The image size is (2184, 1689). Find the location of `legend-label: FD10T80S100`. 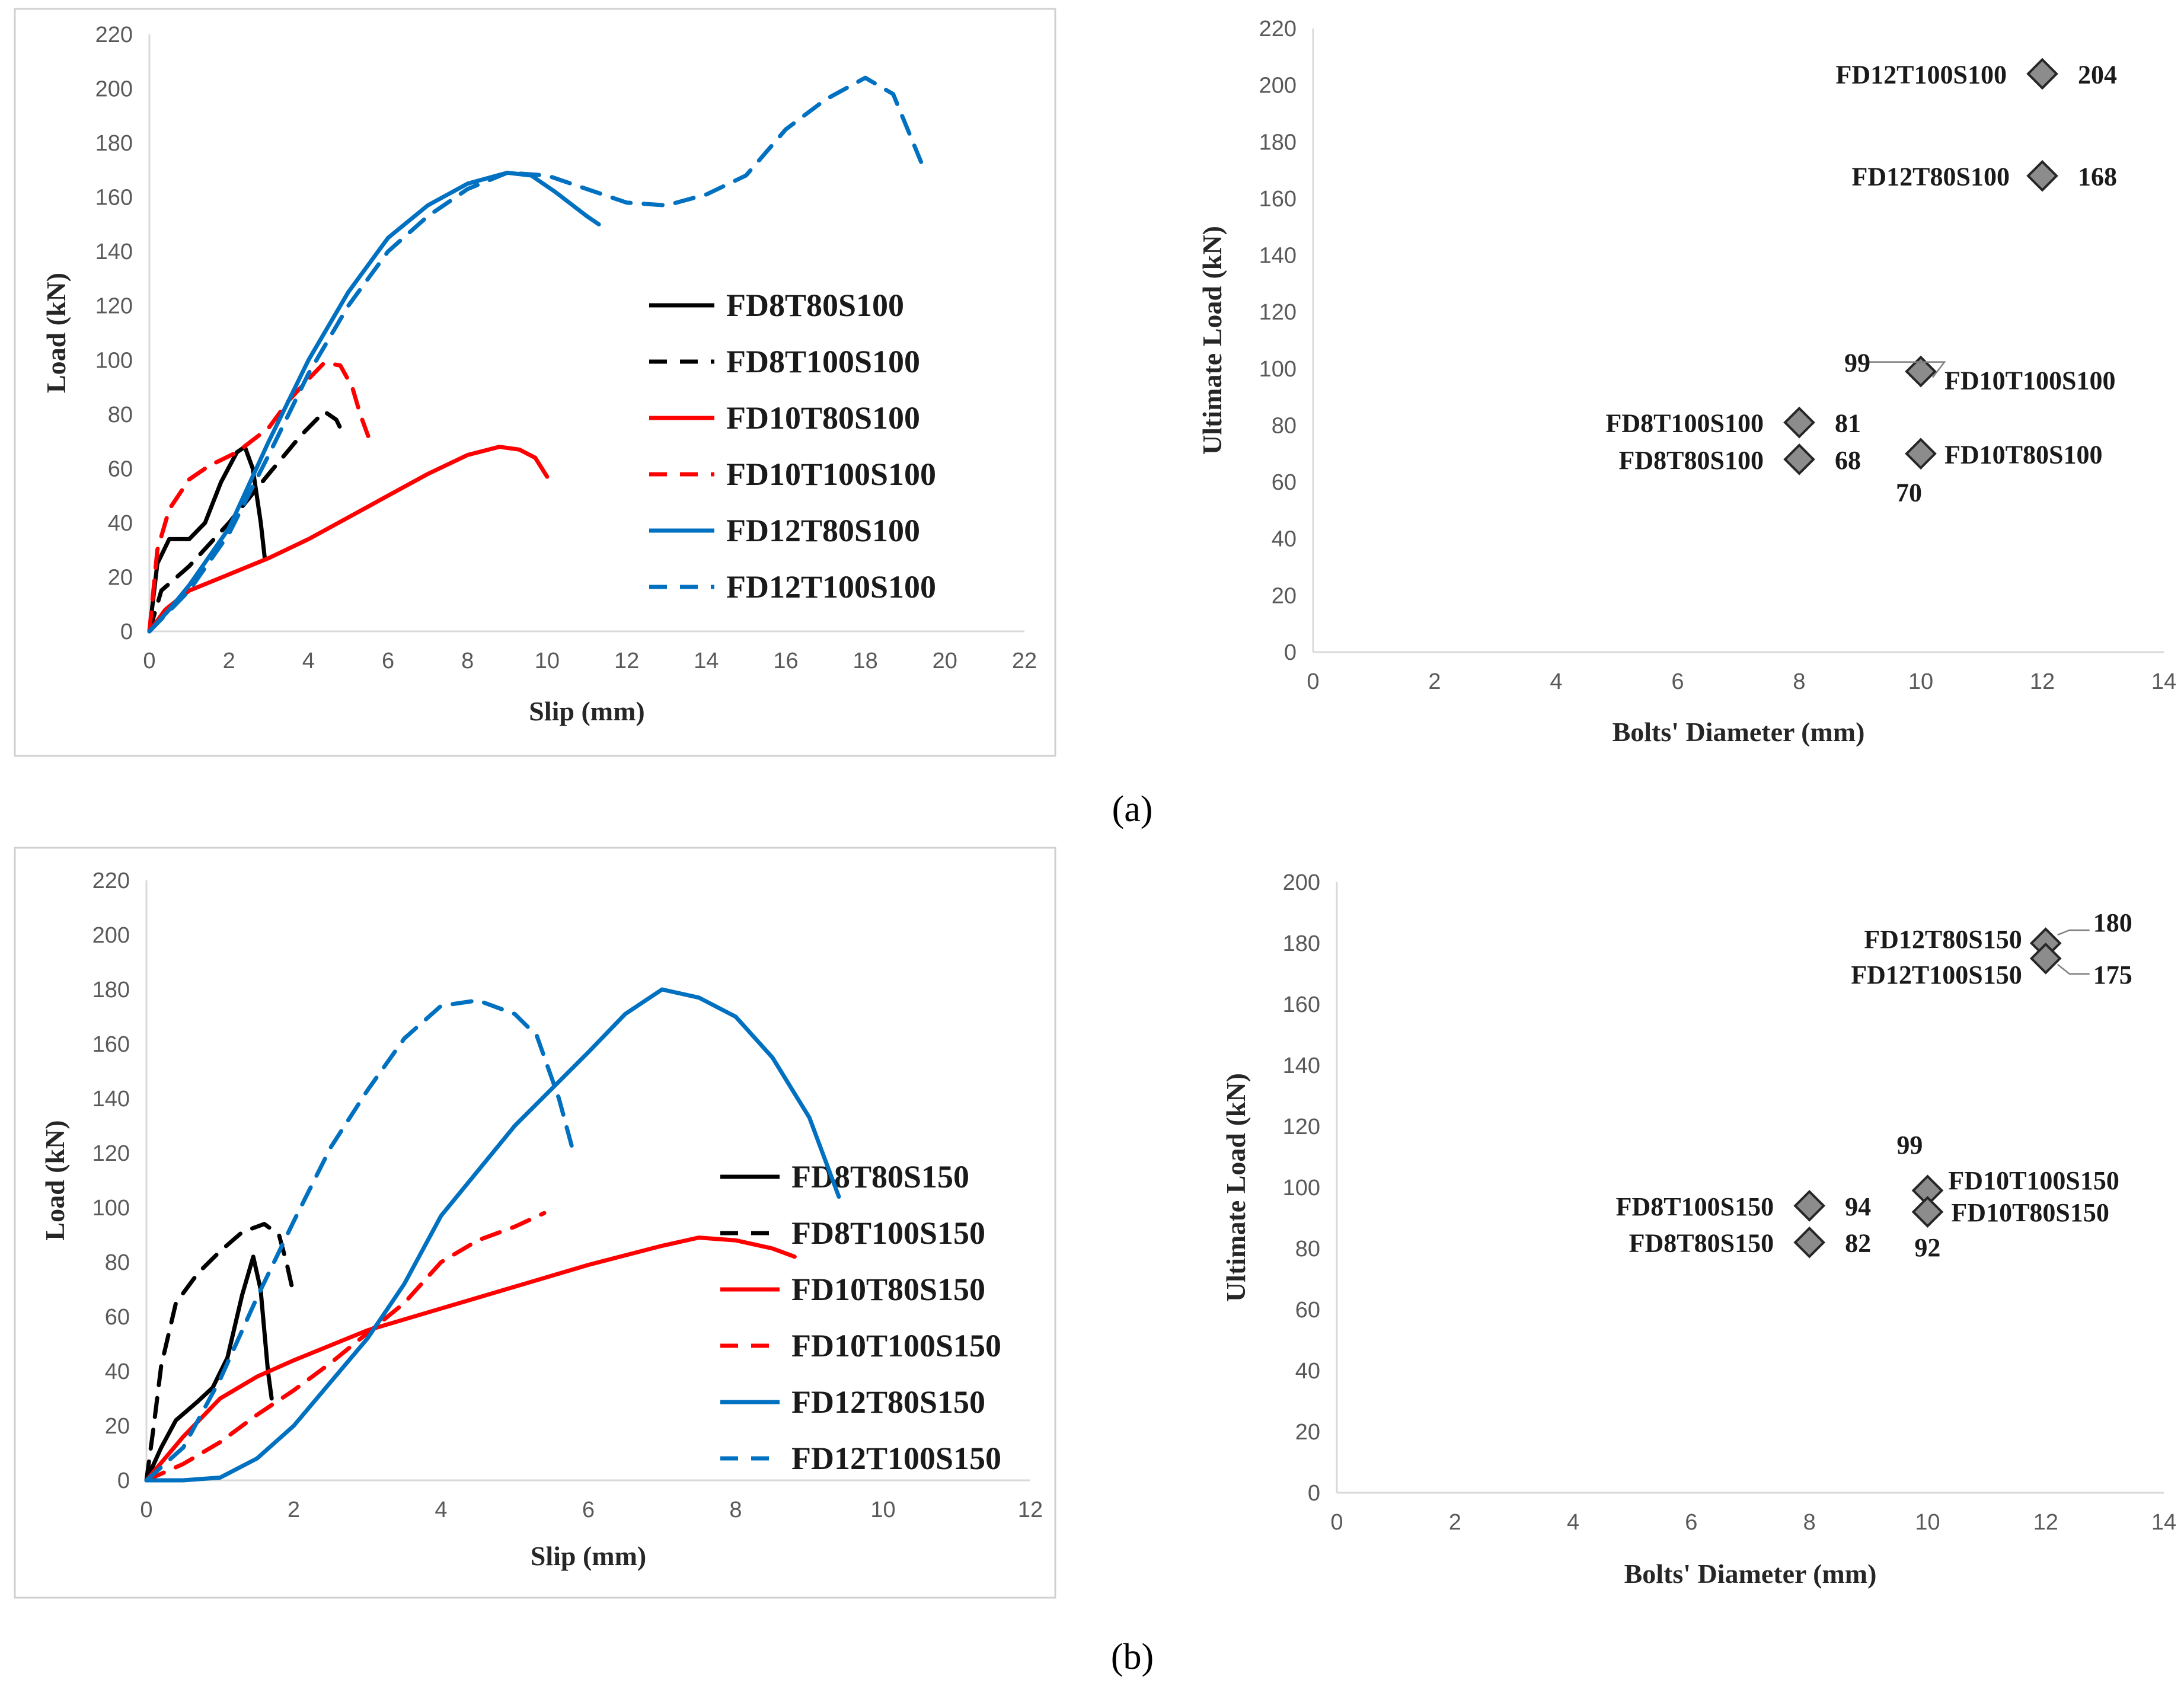

legend-label: FD10T80S100 is located at coordinates (823, 418).